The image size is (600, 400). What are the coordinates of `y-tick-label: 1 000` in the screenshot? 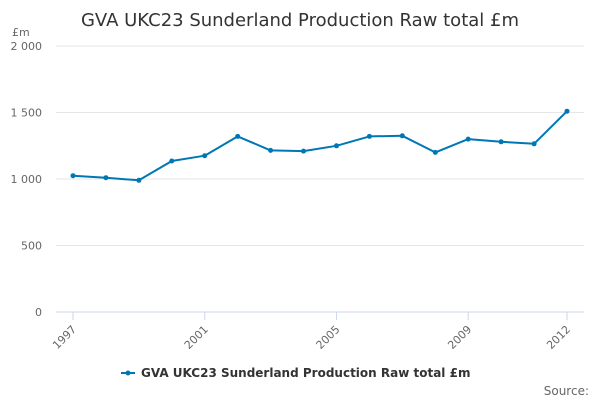 It's located at (27, 179).